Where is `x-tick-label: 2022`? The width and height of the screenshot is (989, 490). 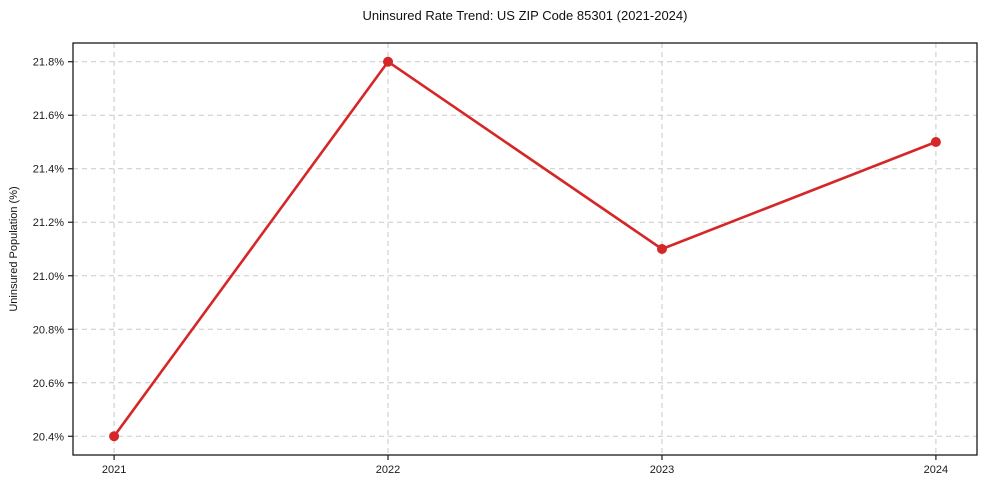 x-tick-label: 2022 is located at coordinates (388, 470).